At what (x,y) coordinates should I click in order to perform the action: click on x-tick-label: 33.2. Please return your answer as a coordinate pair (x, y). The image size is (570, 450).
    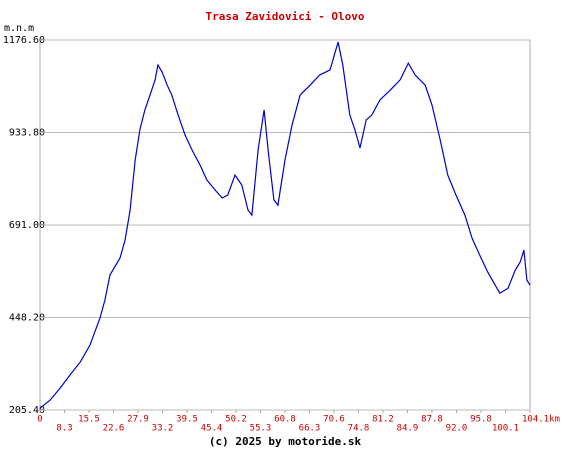
    Looking at the image, I should click on (163, 429).